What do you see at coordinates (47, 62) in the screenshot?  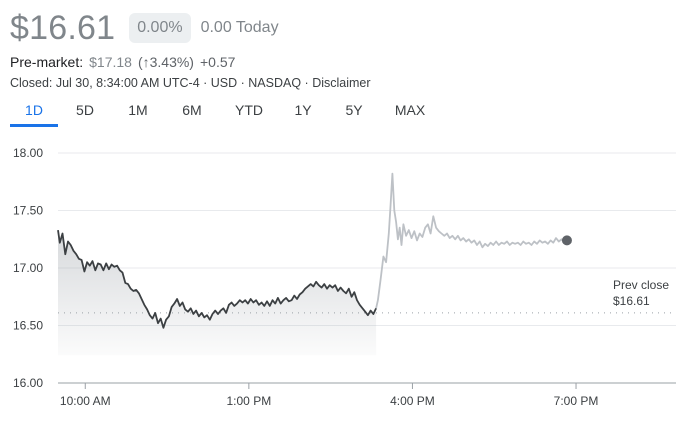 I see `premarket-label: Pre-market:` at bounding box center [47, 62].